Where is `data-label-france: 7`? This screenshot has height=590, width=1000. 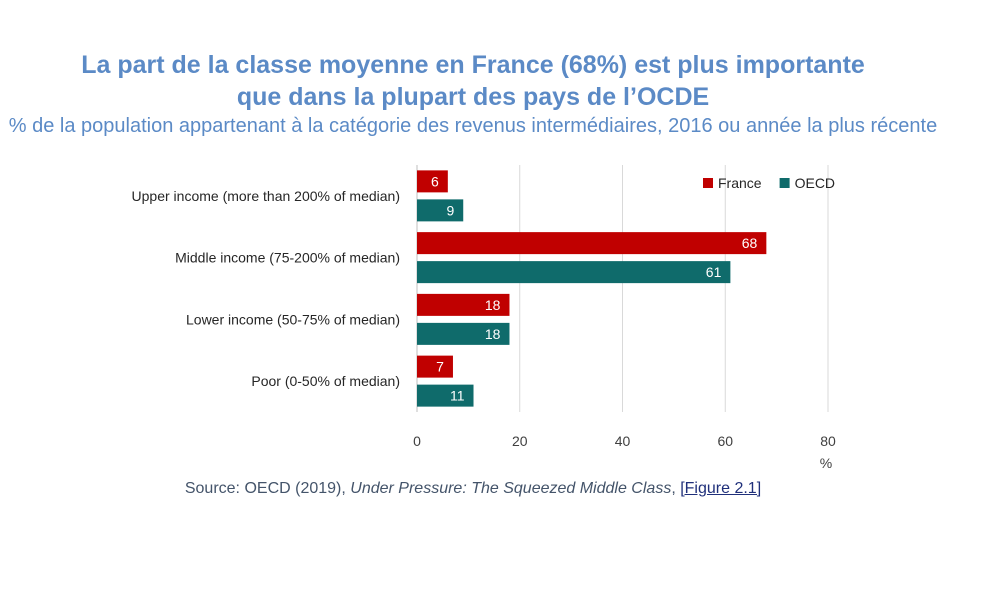
data-label-france: 7 is located at coordinates (440, 367).